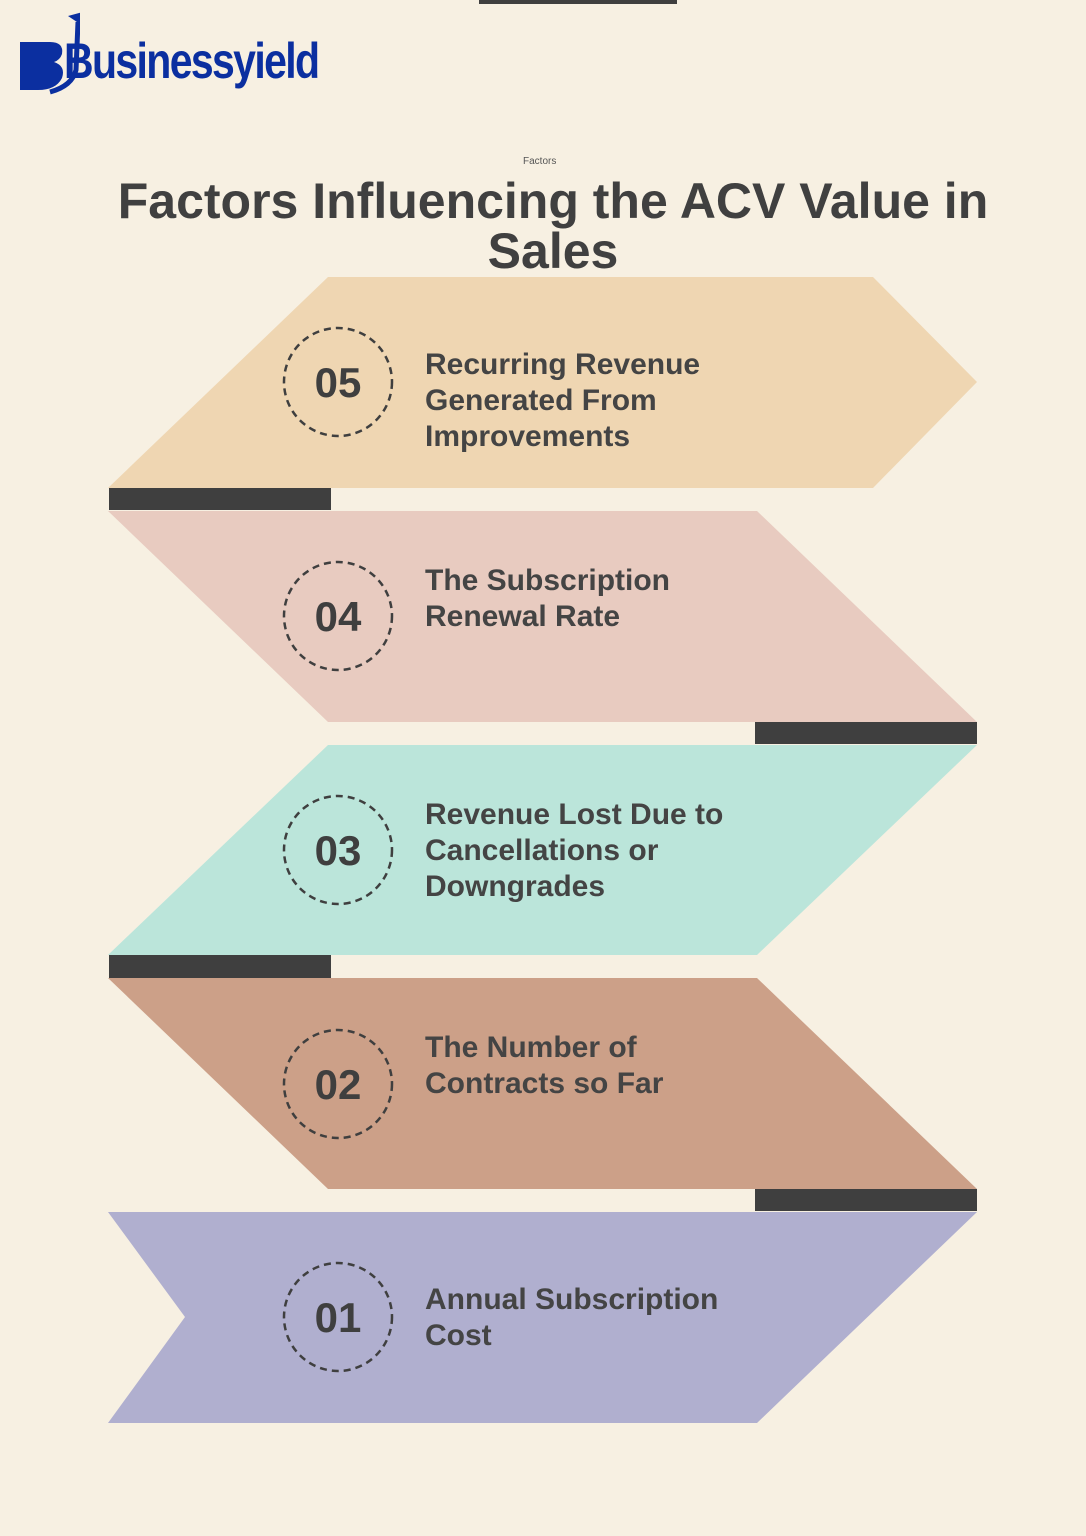 Image resolution: width=1086 pixels, height=1536 pixels. Describe the element at coordinates (192, 61) in the screenshot. I see `logo-text: Businessyield` at that location.